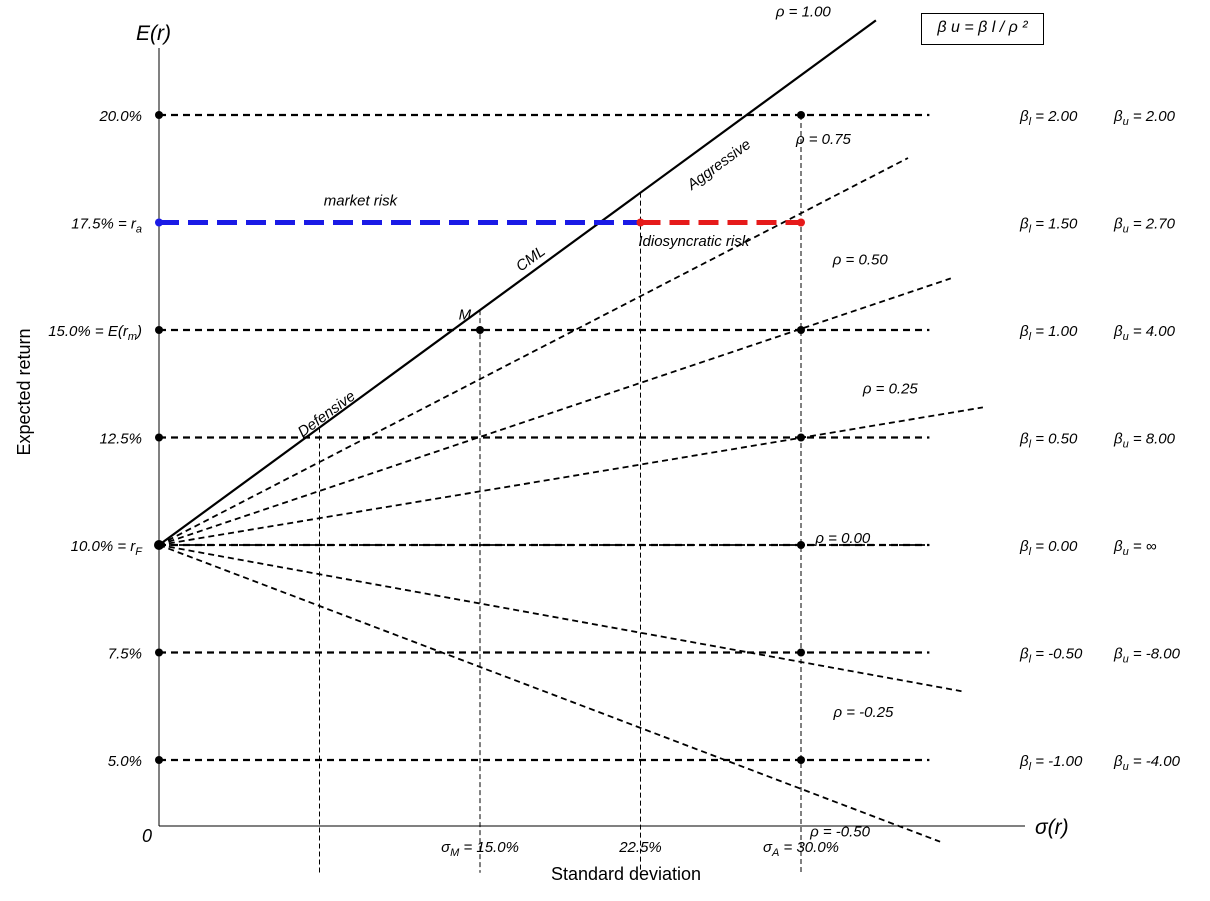 This screenshot has height=901, width=1210. I want to click on y-tick-label: 5.0%, so click(125, 761).